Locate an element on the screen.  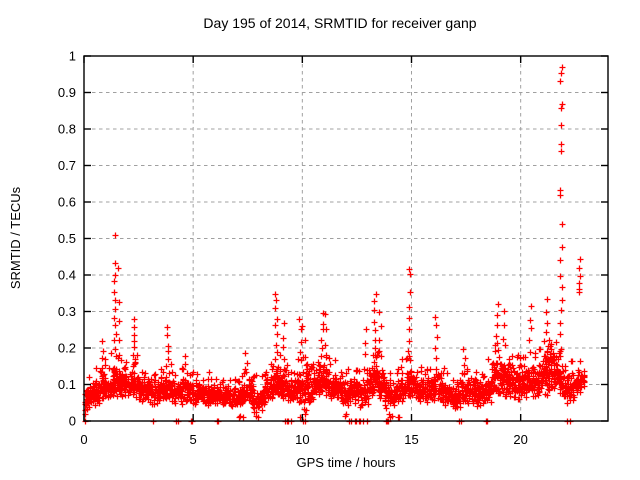
y-tick-label: 0.9 is located at coordinates (67, 92).